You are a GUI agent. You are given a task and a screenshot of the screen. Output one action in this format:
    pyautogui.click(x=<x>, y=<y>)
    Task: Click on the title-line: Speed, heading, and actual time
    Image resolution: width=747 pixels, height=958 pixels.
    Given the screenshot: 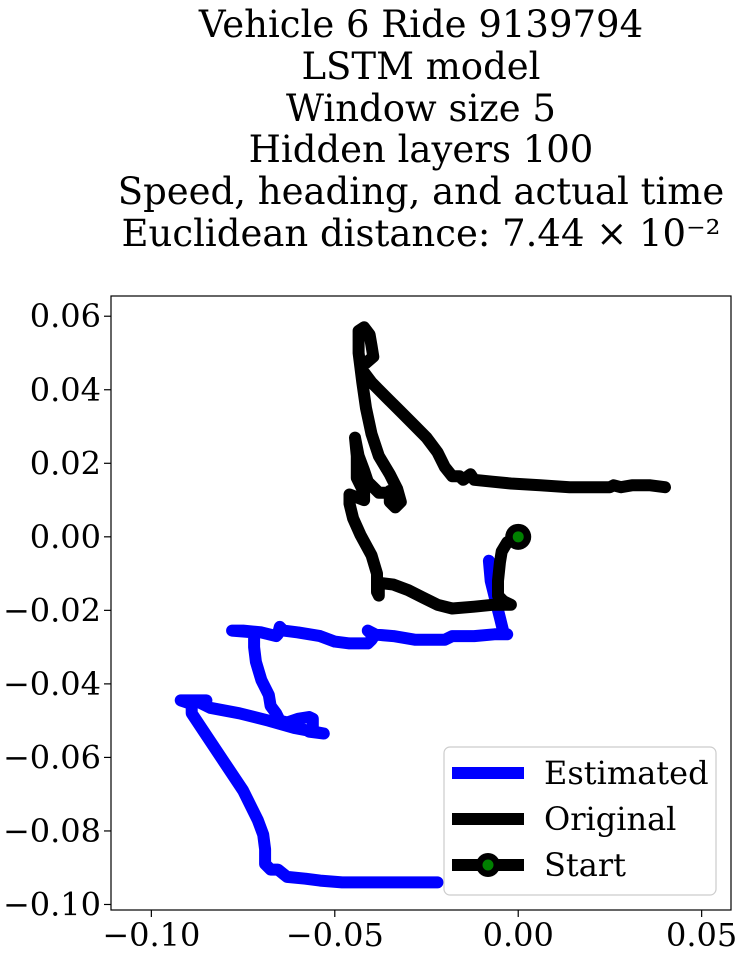 What is the action you would take?
    pyautogui.click(x=421, y=191)
    